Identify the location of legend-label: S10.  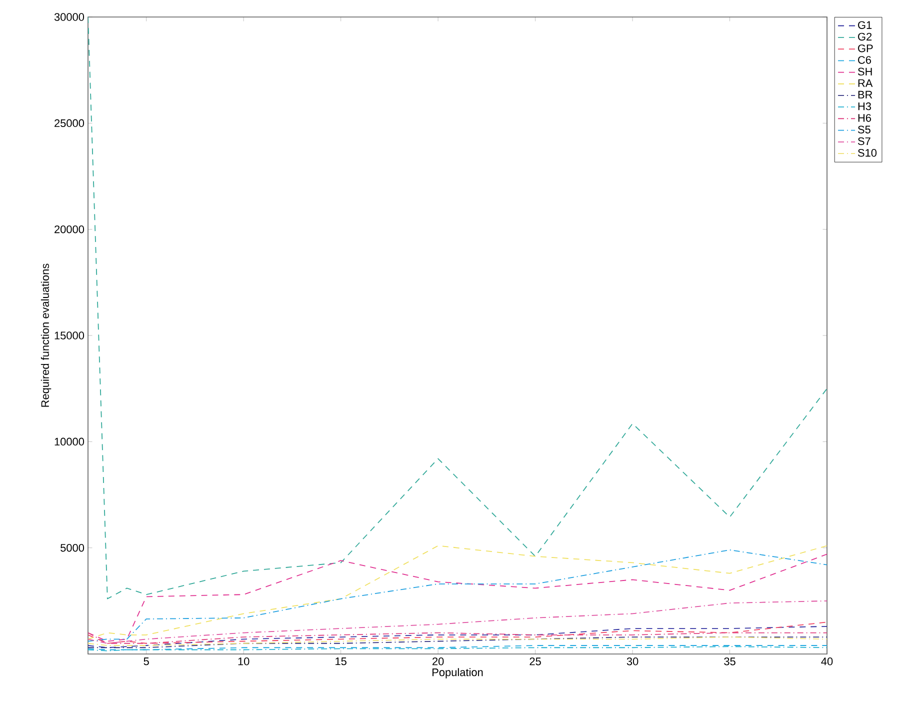
(867, 152).